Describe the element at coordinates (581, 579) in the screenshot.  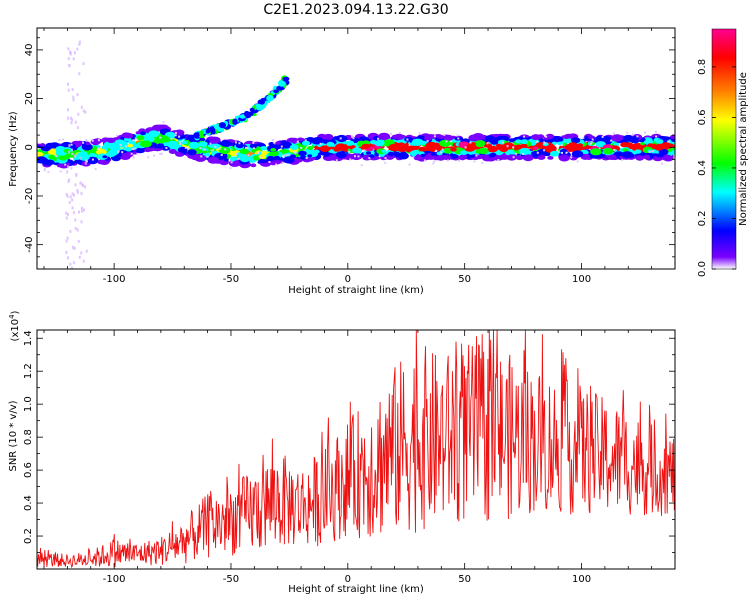
I see `x-tick-label: 100` at that location.